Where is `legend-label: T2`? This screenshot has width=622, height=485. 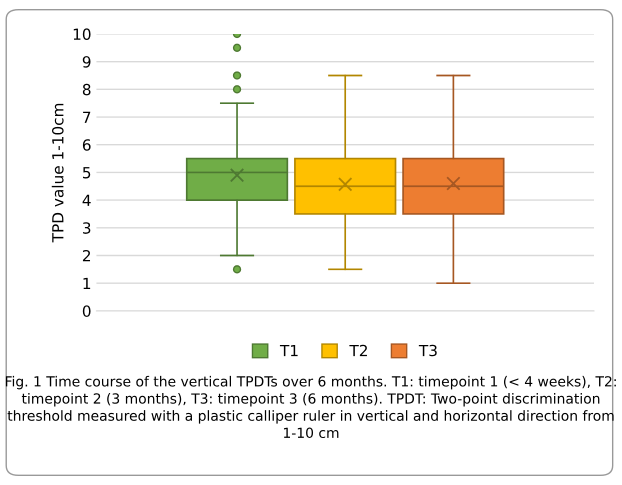
legend-label: T2 is located at coordinates (358, 350).